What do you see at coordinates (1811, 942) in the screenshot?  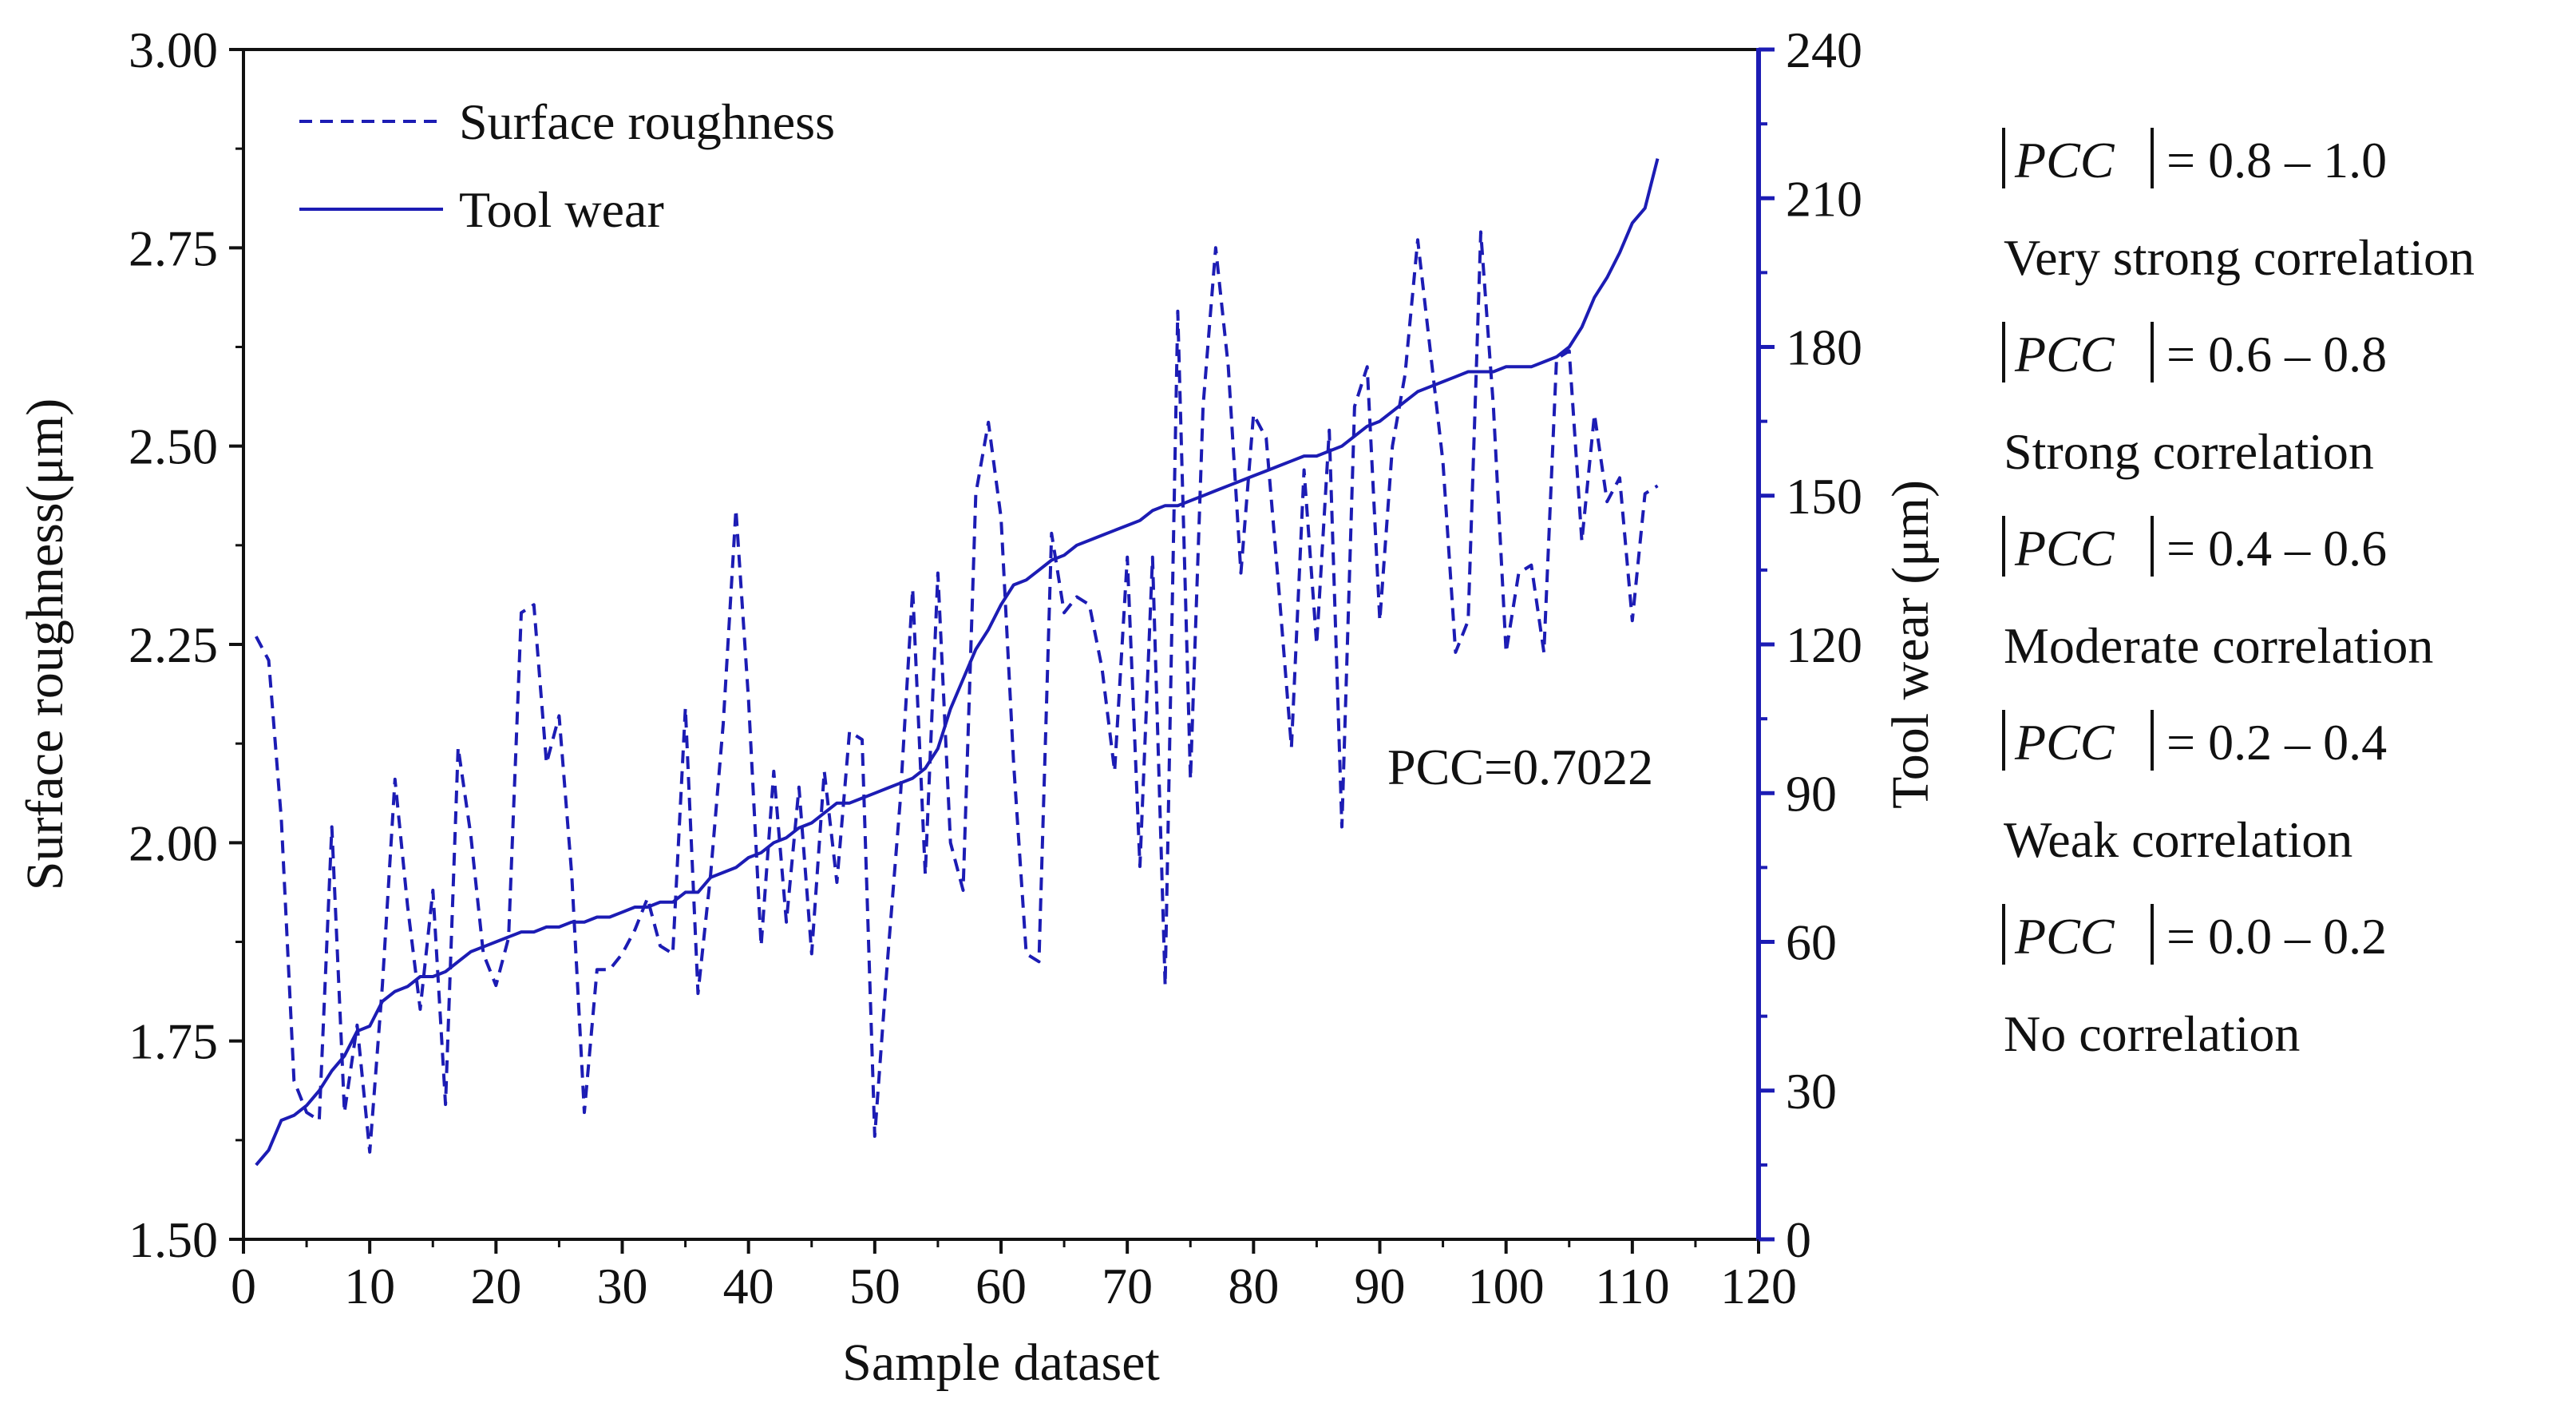 I see `y-right-tick-label: 60` at bounding box center [1811, 942].